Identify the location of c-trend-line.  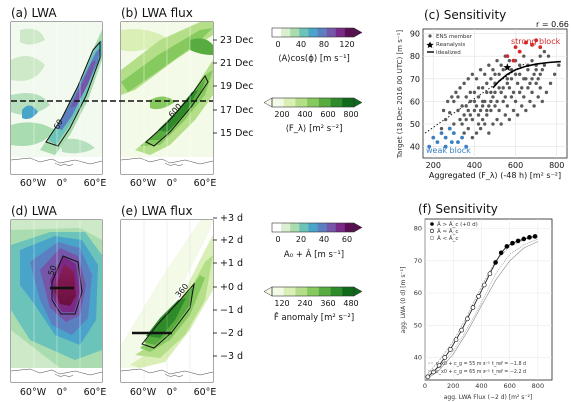
(475, 98).